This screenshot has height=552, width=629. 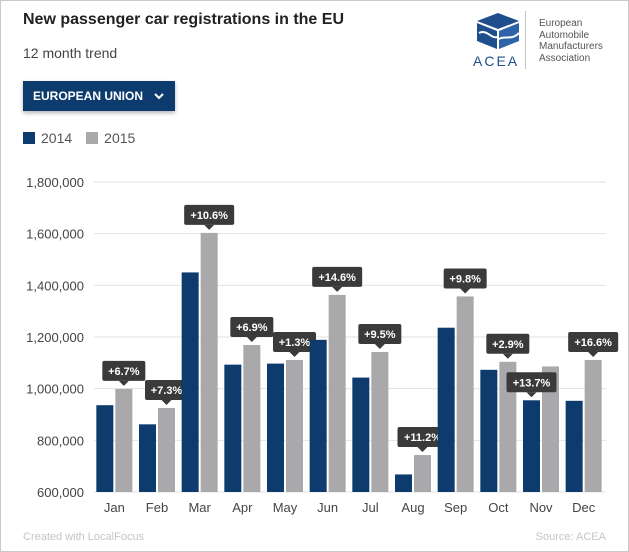 I want to click on y-tick-label: 1,200,000, so click(x=55, y=337).